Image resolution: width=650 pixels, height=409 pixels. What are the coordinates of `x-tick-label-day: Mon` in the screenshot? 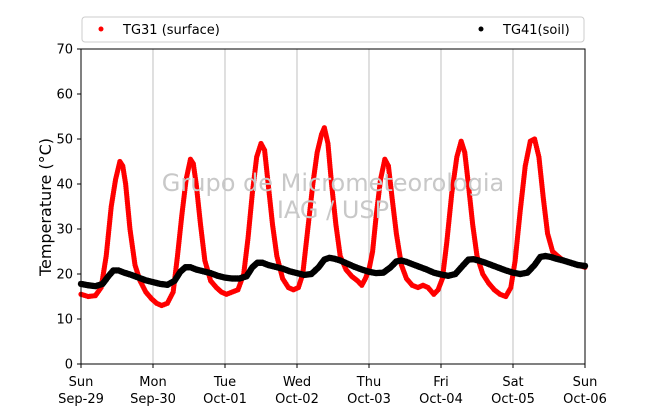 It's located at (152, 382).